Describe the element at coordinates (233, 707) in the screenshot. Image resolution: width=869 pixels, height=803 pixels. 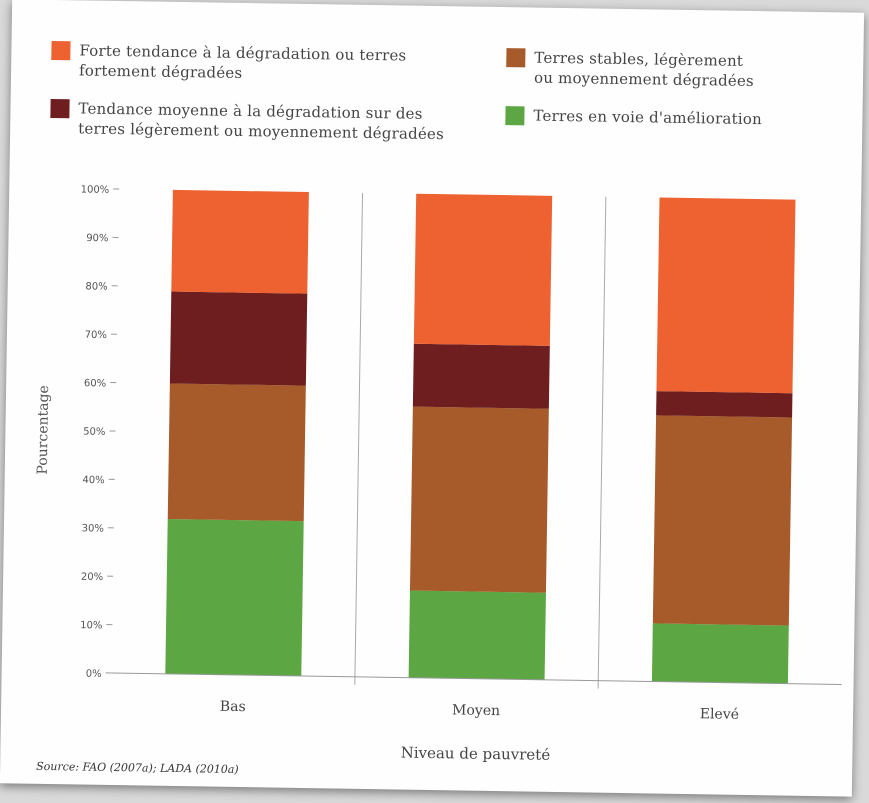
I see `x-tick-label: Bas` at that location.